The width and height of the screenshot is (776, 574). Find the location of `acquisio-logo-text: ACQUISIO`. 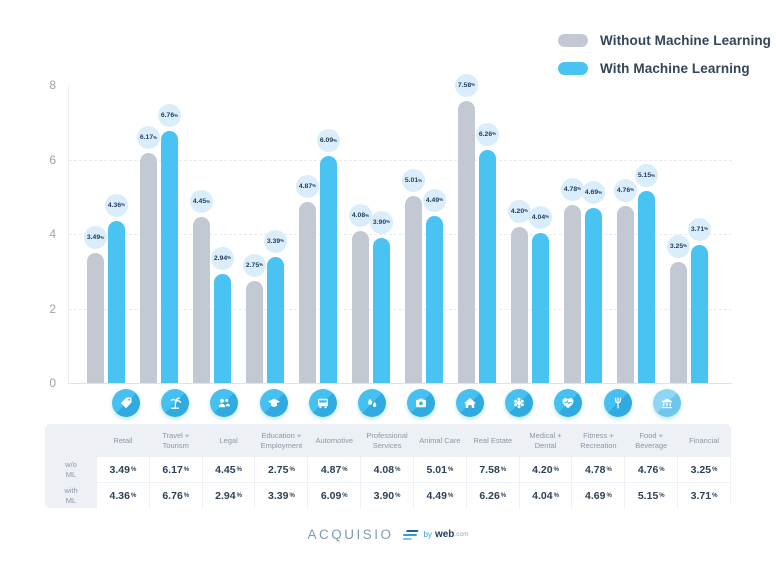

acquisio-logo-text: ACQUISIO is located at coordinates (350, 534).